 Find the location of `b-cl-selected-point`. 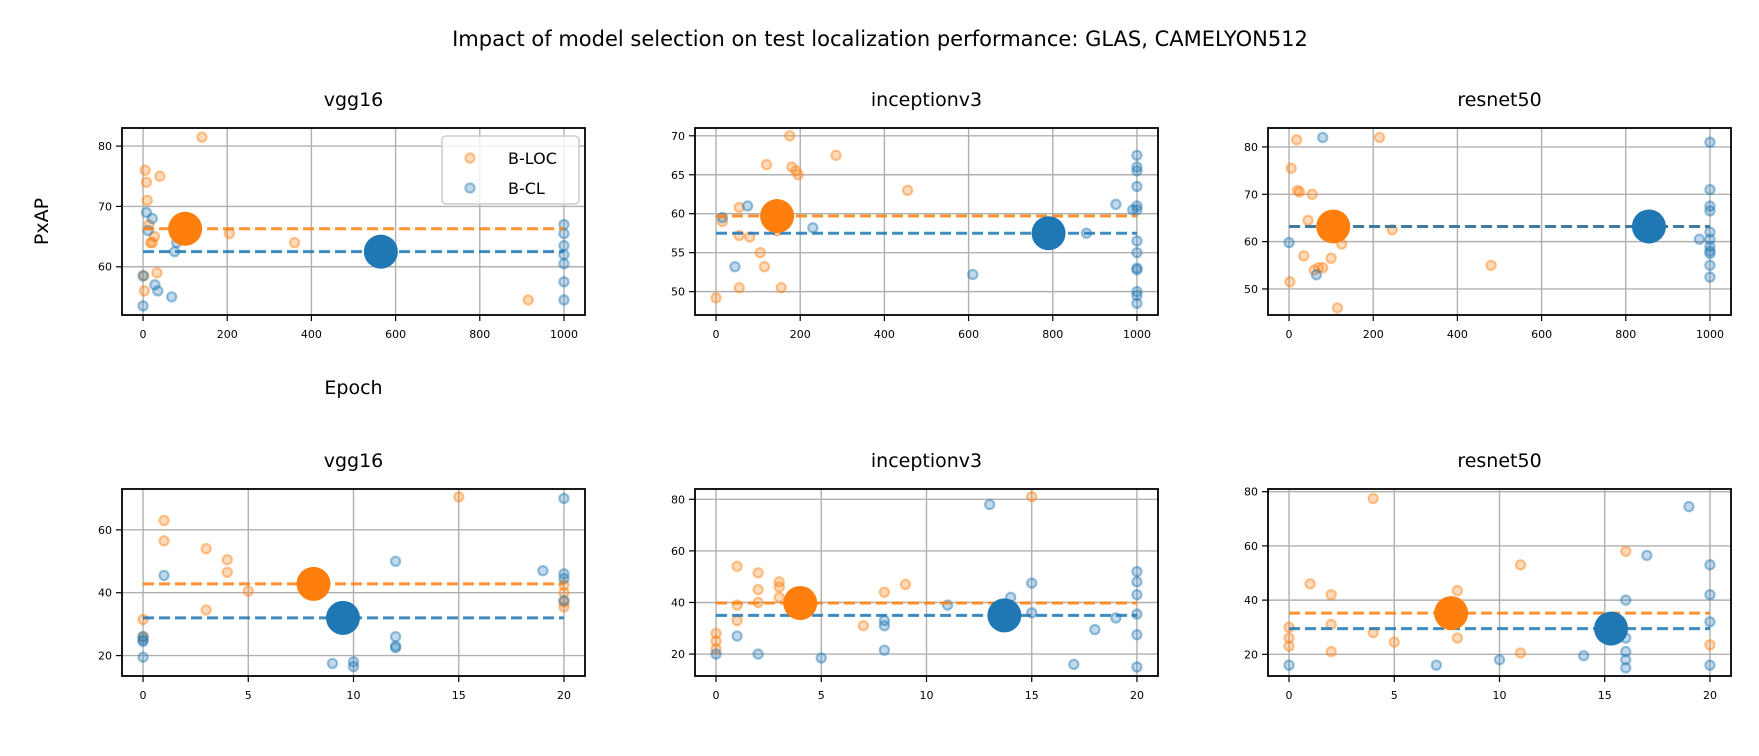

b-cl-selected-point is located at coordinates (1004, 615).